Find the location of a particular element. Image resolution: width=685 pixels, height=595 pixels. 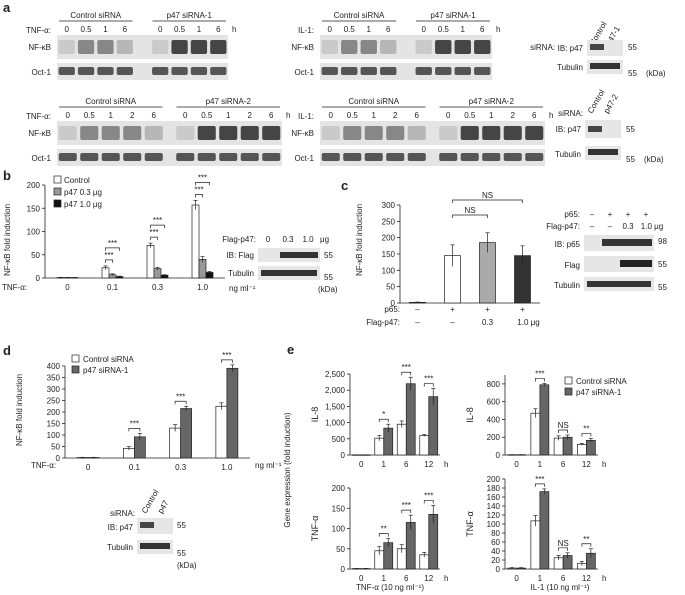

blot-group2-label: p47 siRNA-2 is located at coordinates (229, 101).